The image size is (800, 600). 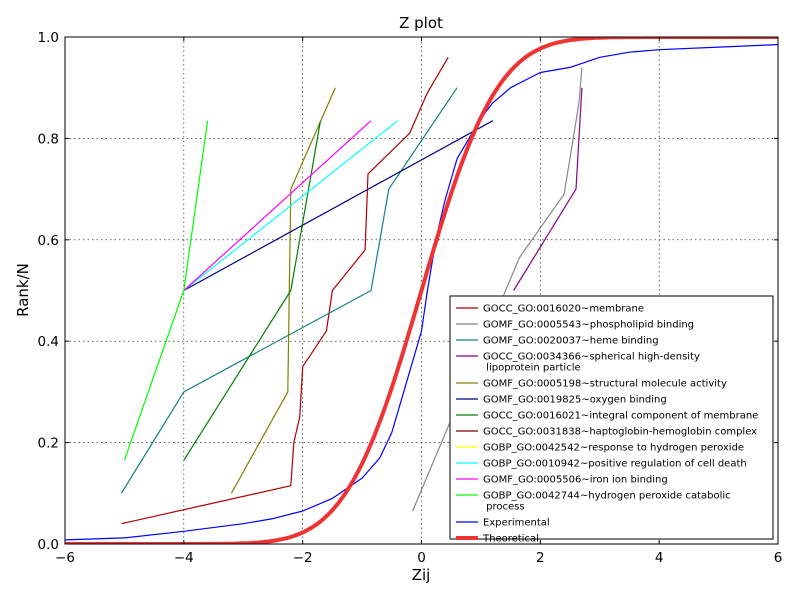 I want to click on series-line-gobp-go-0042744-hydrogen-peroxide-catabolic-process, so click(x=166, y=290).